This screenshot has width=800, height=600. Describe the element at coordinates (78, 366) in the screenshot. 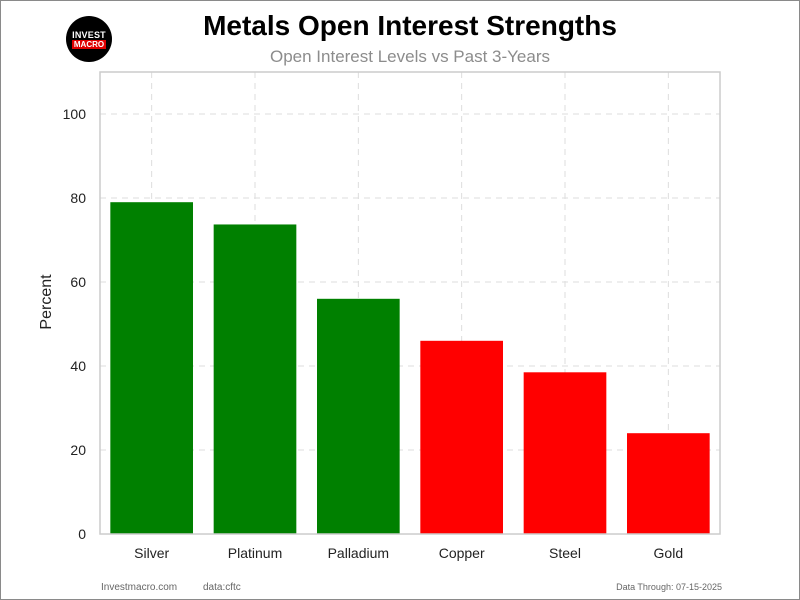

I see `y-tick-label: 40` at that location.